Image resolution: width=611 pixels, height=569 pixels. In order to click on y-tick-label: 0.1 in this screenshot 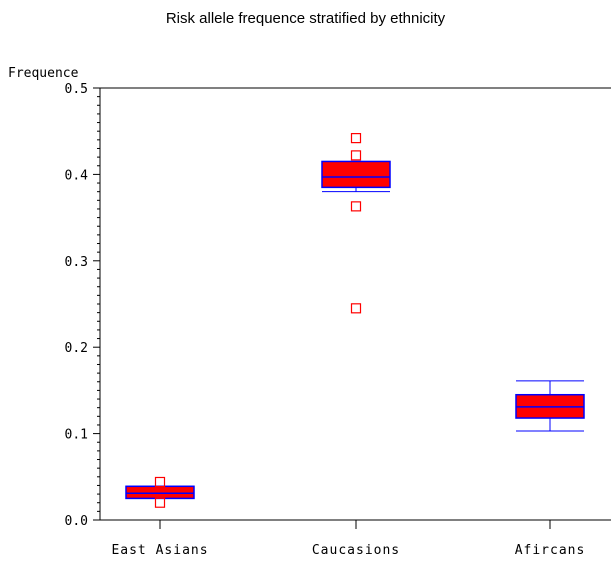, I will do `click(76, 435)`.